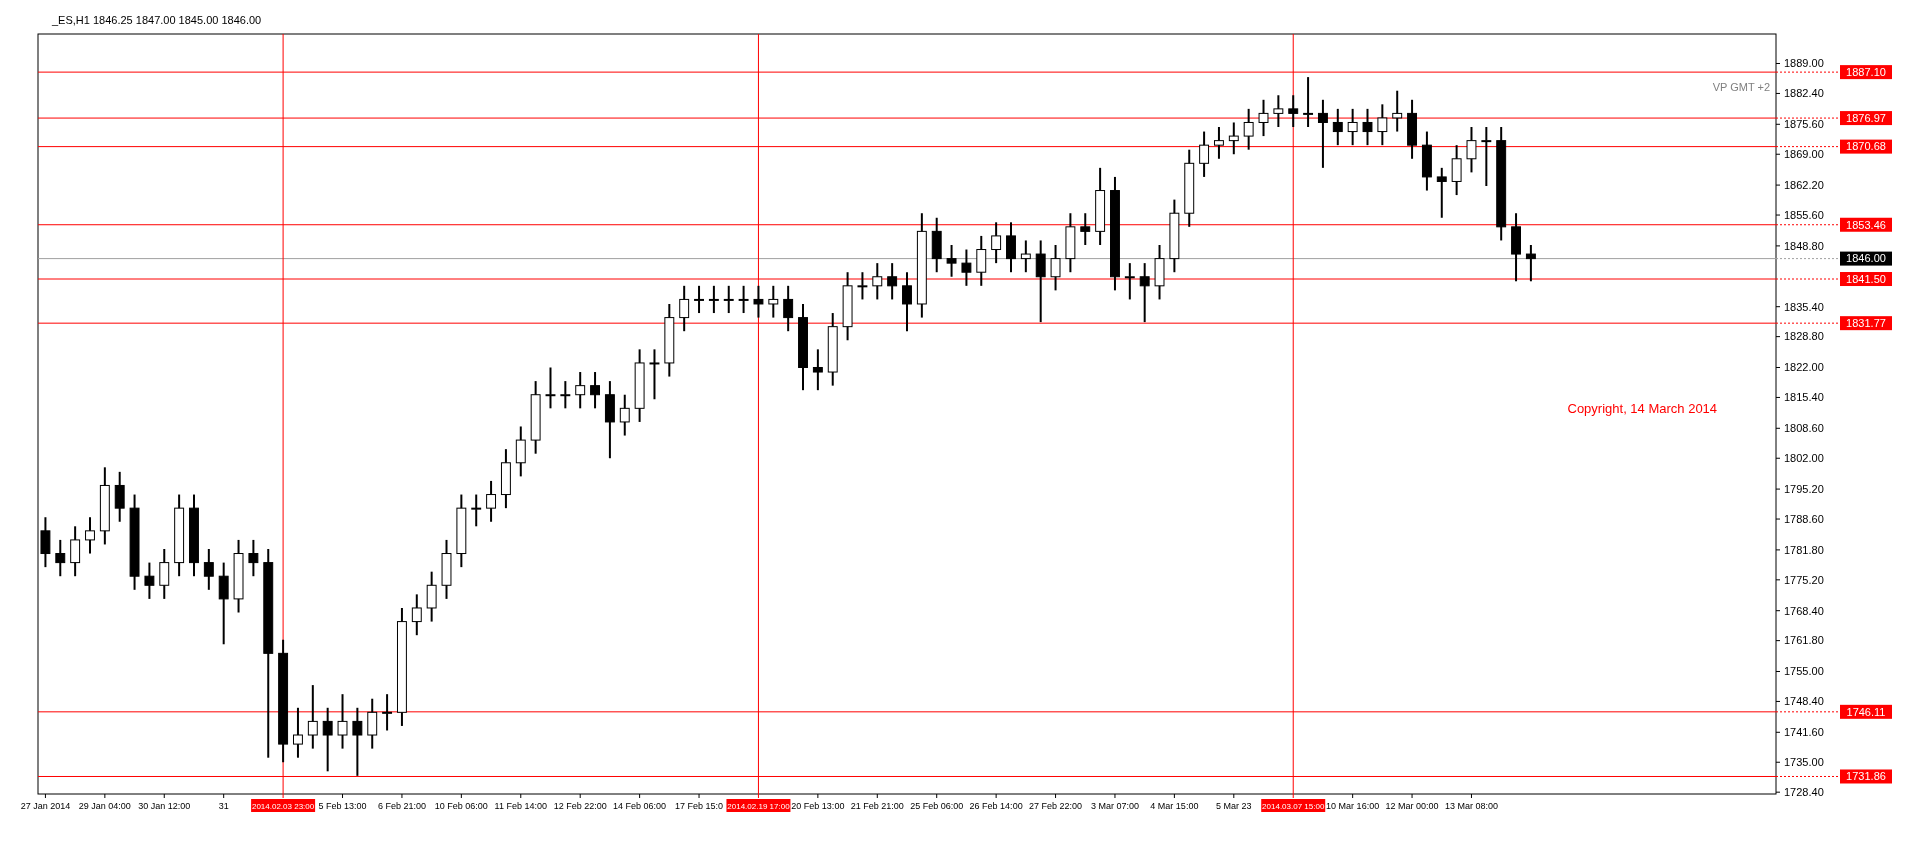  Describe the element at coordinates (1804, 518) in the screenshot. I see `y-tick-label: 1788.60` at that location.